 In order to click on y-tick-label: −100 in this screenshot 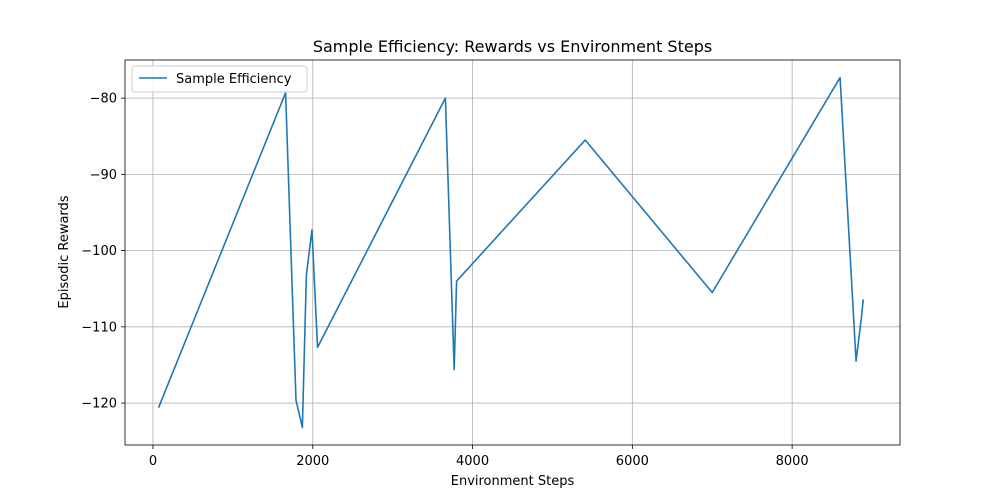, I will do `click(99, 251)`.